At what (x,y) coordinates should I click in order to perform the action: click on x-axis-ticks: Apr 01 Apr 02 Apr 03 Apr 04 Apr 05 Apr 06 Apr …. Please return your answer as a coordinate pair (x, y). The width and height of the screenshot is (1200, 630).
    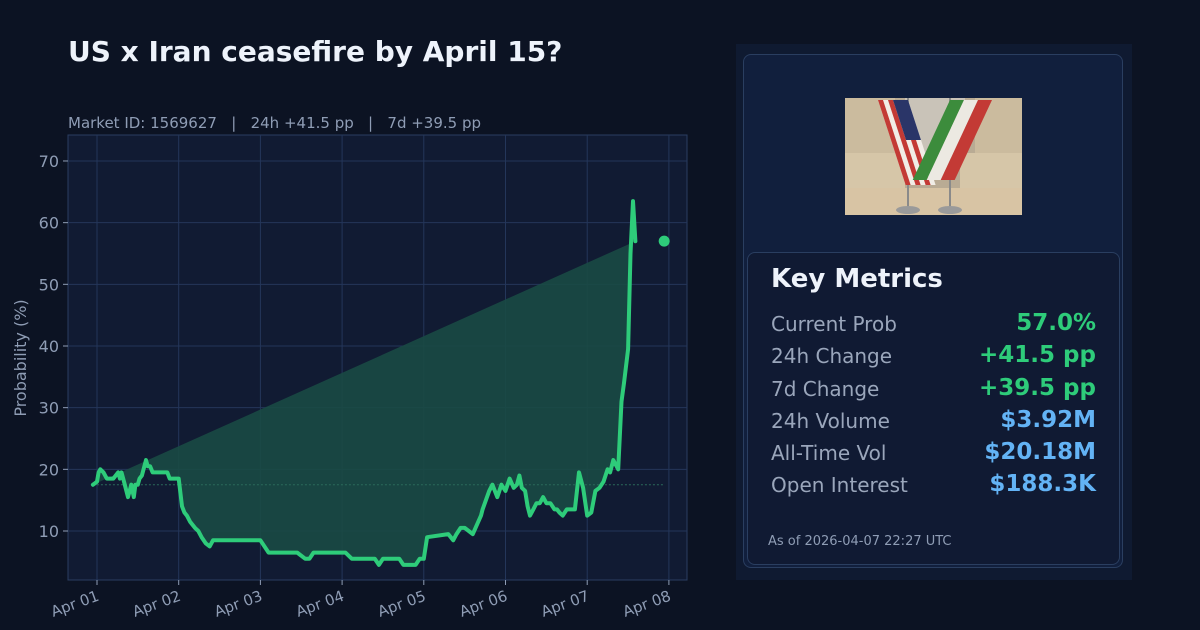
    Looking at the image, I should click on (360, 600).